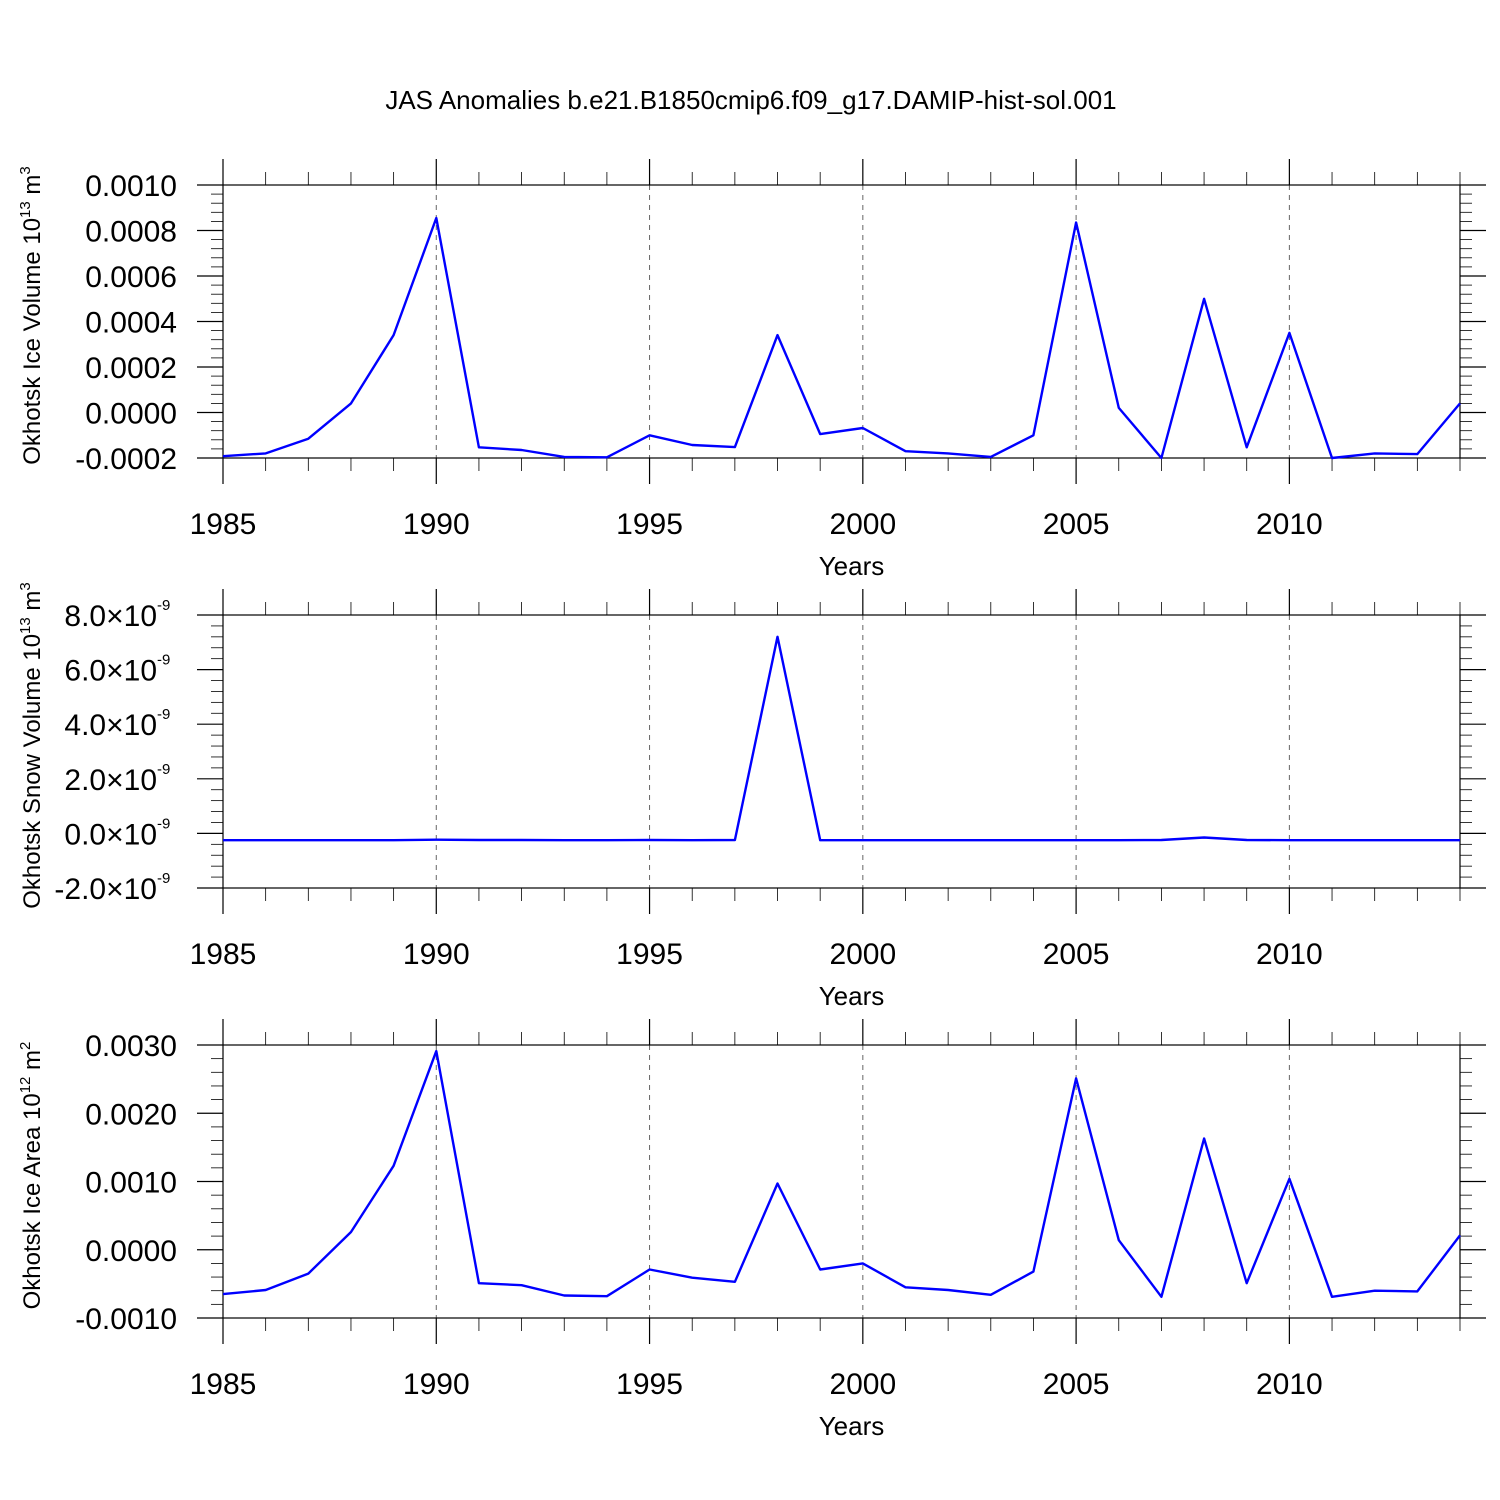 Image resolution: width=1500 pixels, height=1500 pixels. Describe the element at coordinates (126, 459) in the screenshot. I see `y-tick-label: -0.0002` at that location.